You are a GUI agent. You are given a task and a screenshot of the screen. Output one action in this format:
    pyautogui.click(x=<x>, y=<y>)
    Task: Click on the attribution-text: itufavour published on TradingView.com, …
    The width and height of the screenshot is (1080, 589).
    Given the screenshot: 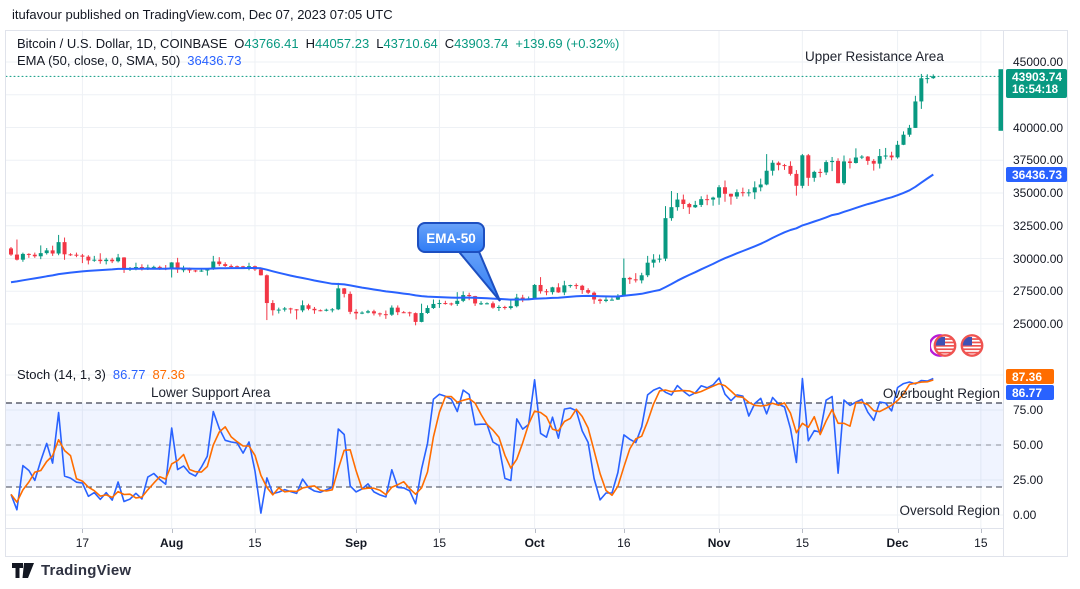 What is the action you would take?
    pyautogui.click(x=202, y=14)
    